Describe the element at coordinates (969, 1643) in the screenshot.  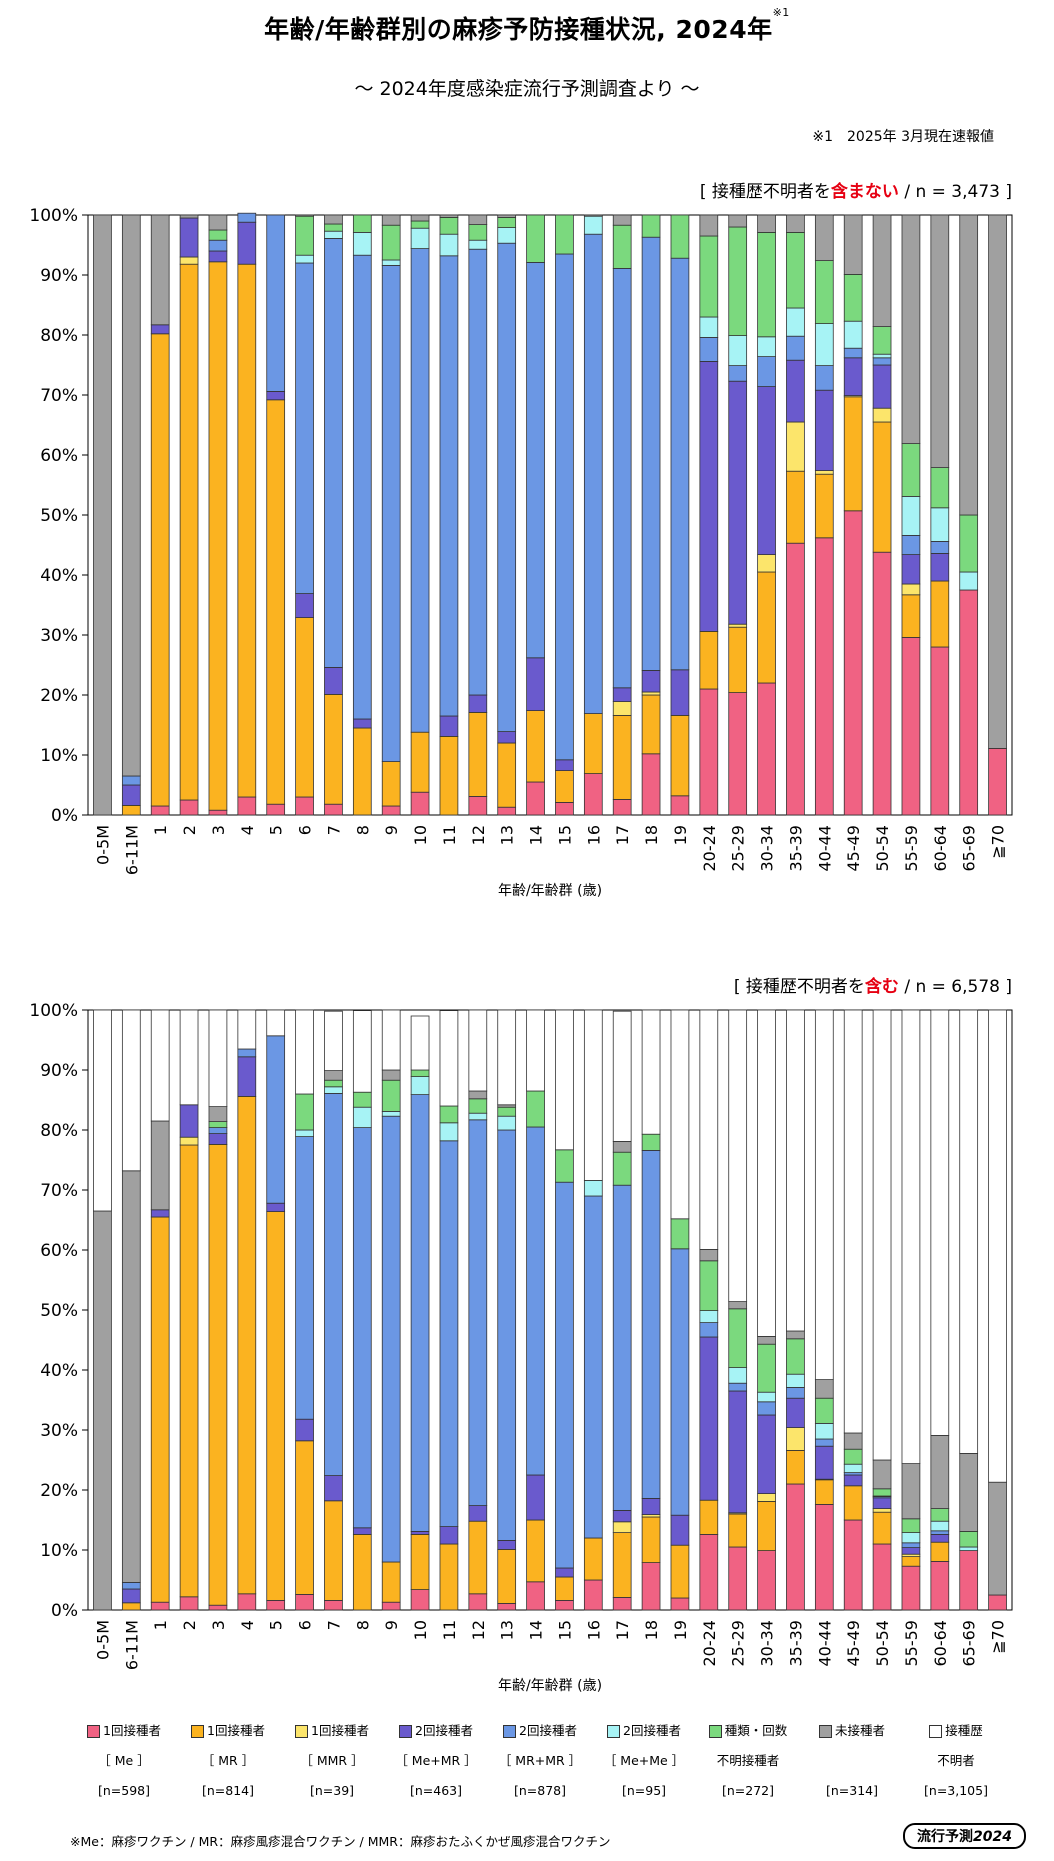
I see `x-tick-label: 65-69` at that location.